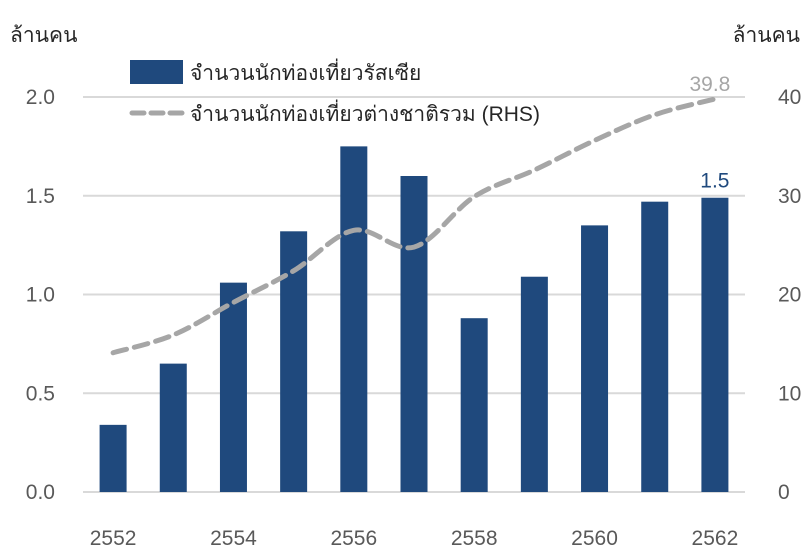  I want to click on left-tick-label: 1.5, so click(40, 196).